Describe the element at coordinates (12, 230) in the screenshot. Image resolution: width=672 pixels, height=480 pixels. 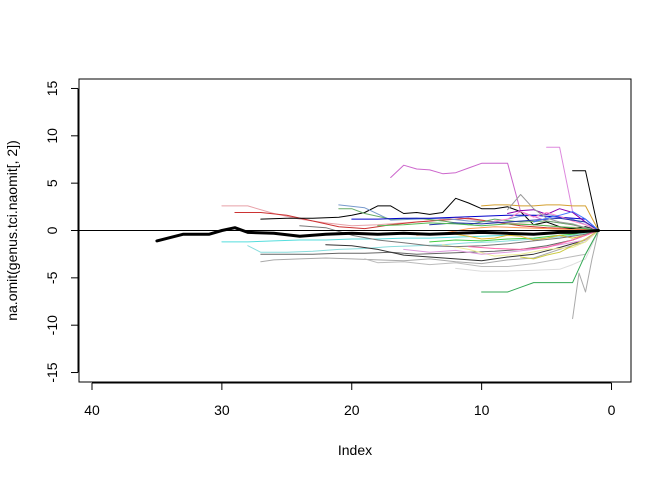
I see `y-axis-label: na.omit(genus.tci.naomit[, 2])` at that location.